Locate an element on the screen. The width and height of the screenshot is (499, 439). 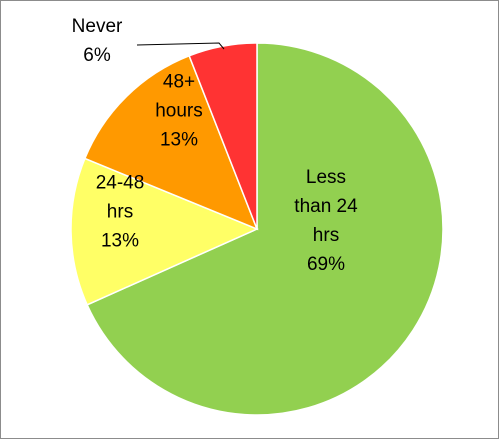
slice-label-less-than-24-hrs: Less than 24 hrs 69% is located at coordinates (326, 221).